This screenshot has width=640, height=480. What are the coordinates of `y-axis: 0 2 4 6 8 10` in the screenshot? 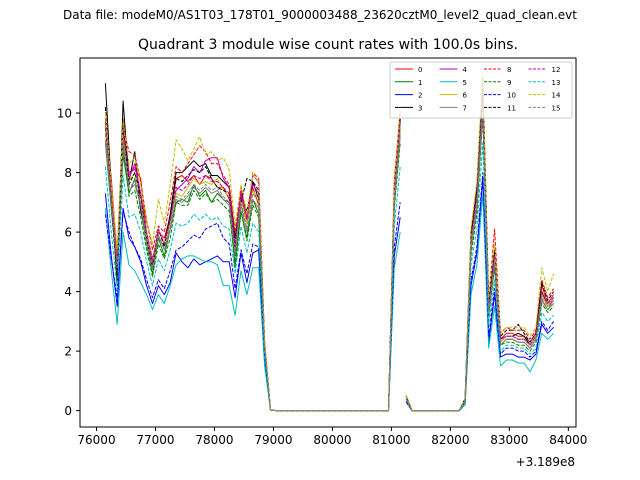 It's located at (68, 262).